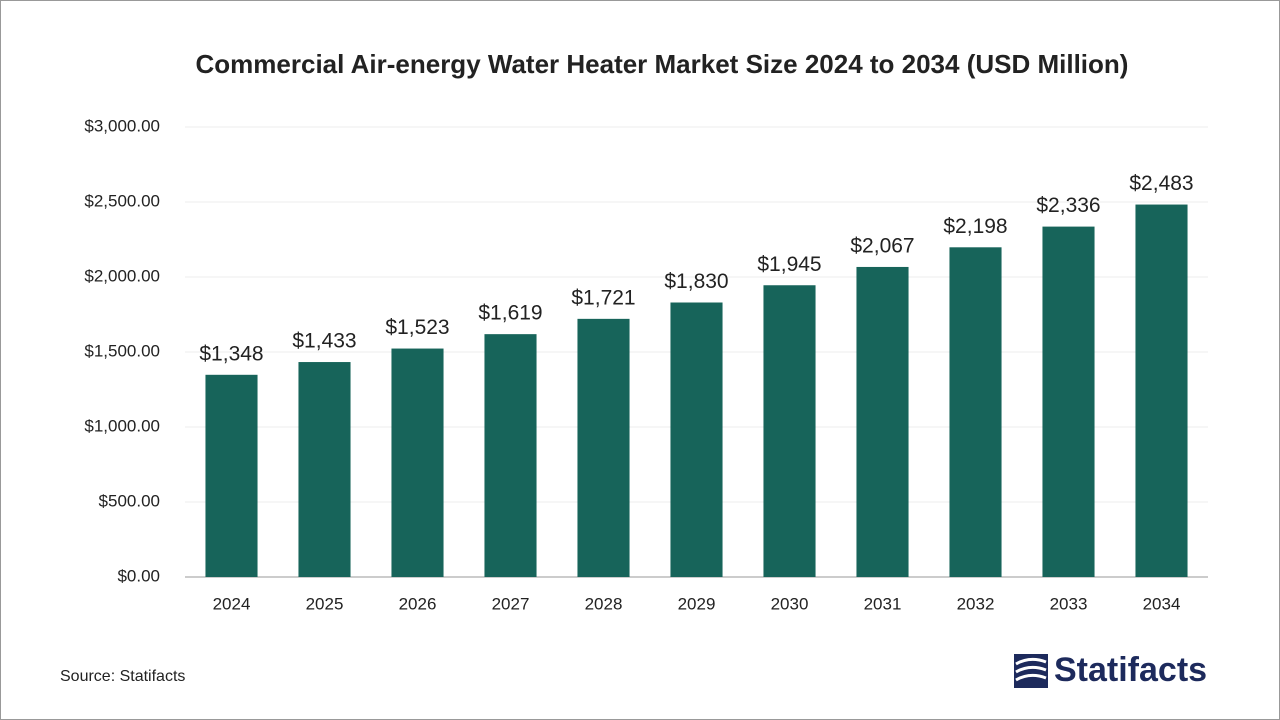  I want to click on x-tick-label: 2029, so click(697, 603).